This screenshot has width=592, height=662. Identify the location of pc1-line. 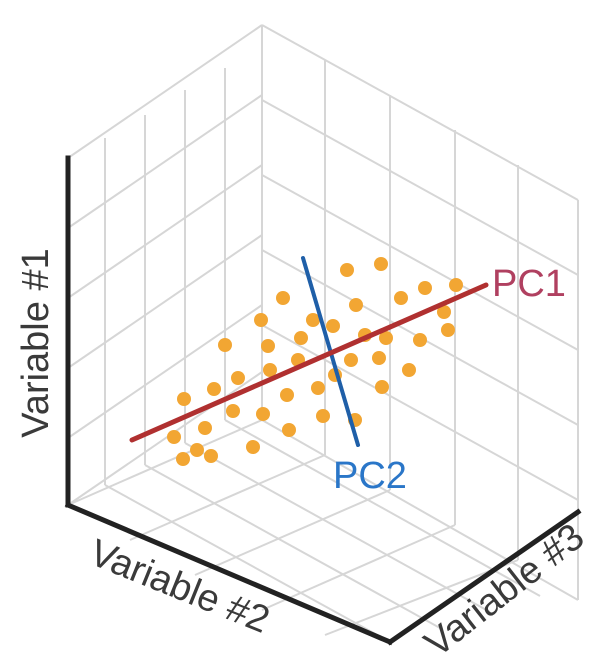
(309, 362).